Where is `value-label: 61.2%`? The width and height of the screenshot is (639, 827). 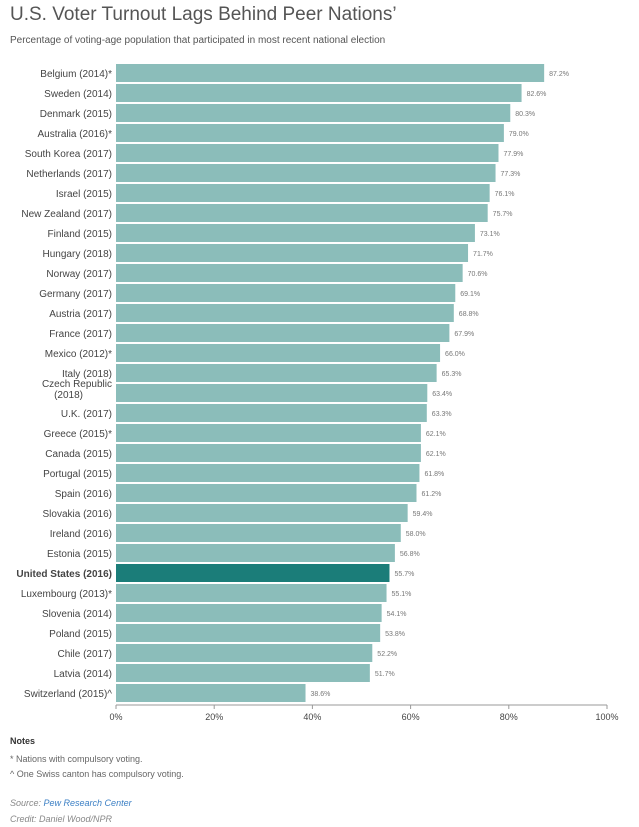 value-label: 61.2% is located at coordinates (431, 494).